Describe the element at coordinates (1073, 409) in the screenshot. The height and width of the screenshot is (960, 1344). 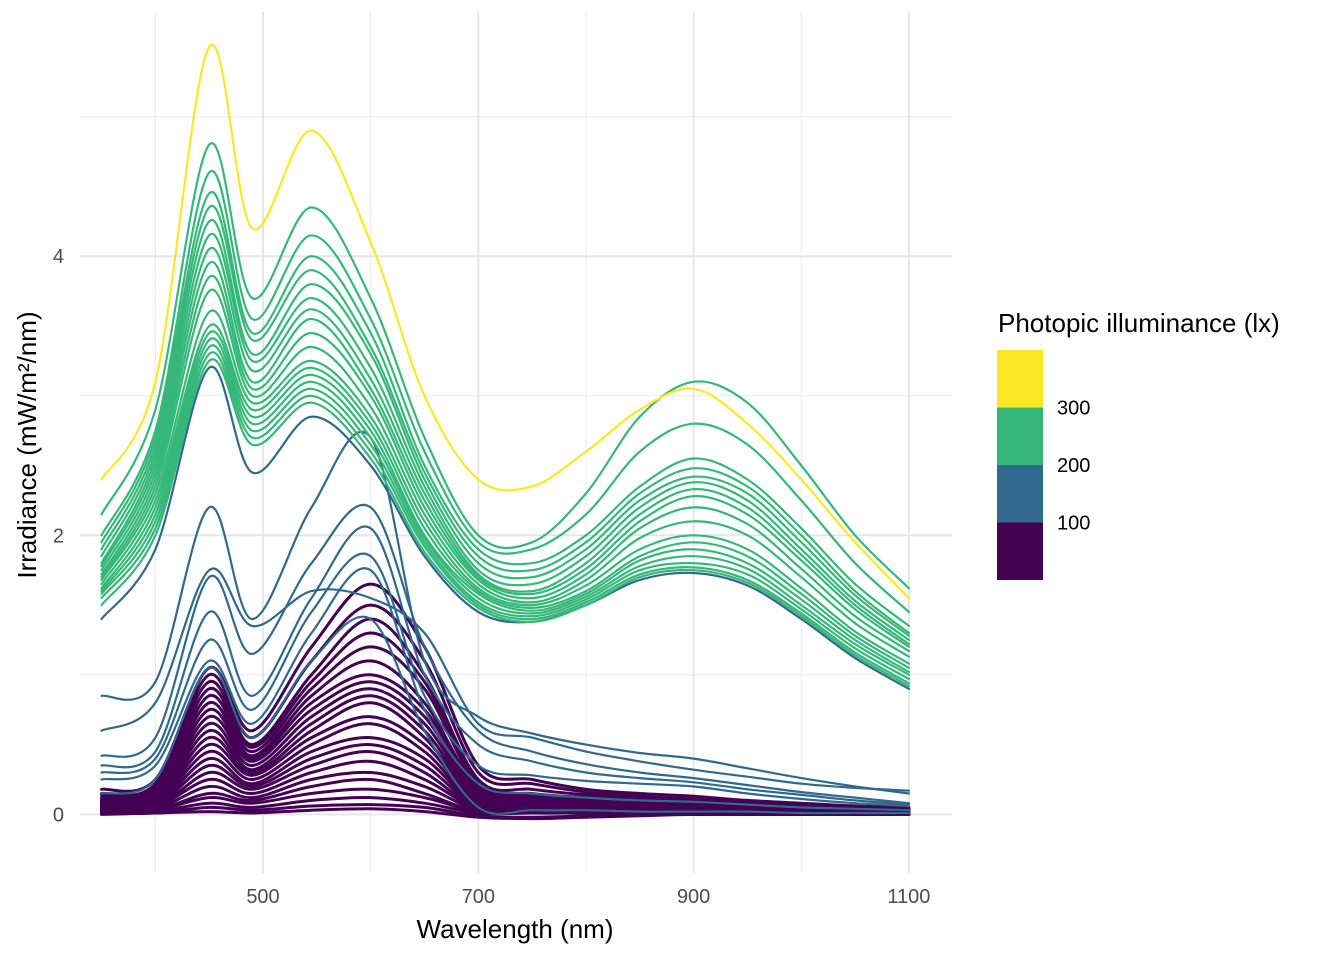
I see `legend-label: 300` at that location.